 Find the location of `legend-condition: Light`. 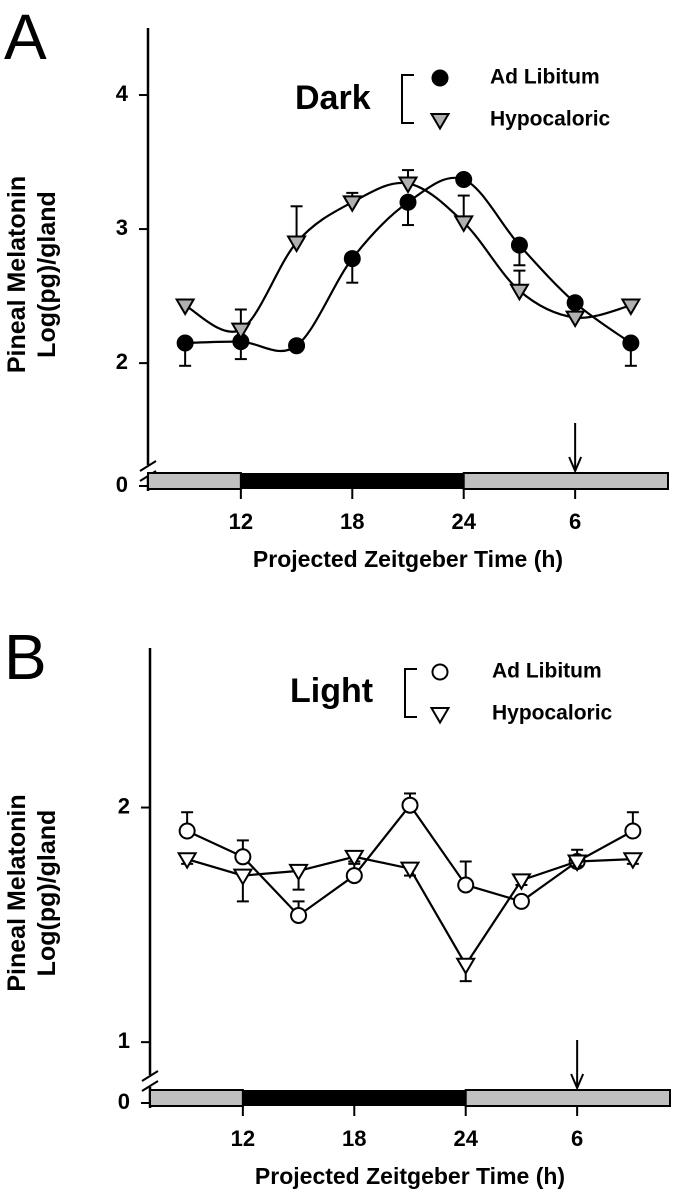

legend-condition: Light is located at coordinates (331, 691).